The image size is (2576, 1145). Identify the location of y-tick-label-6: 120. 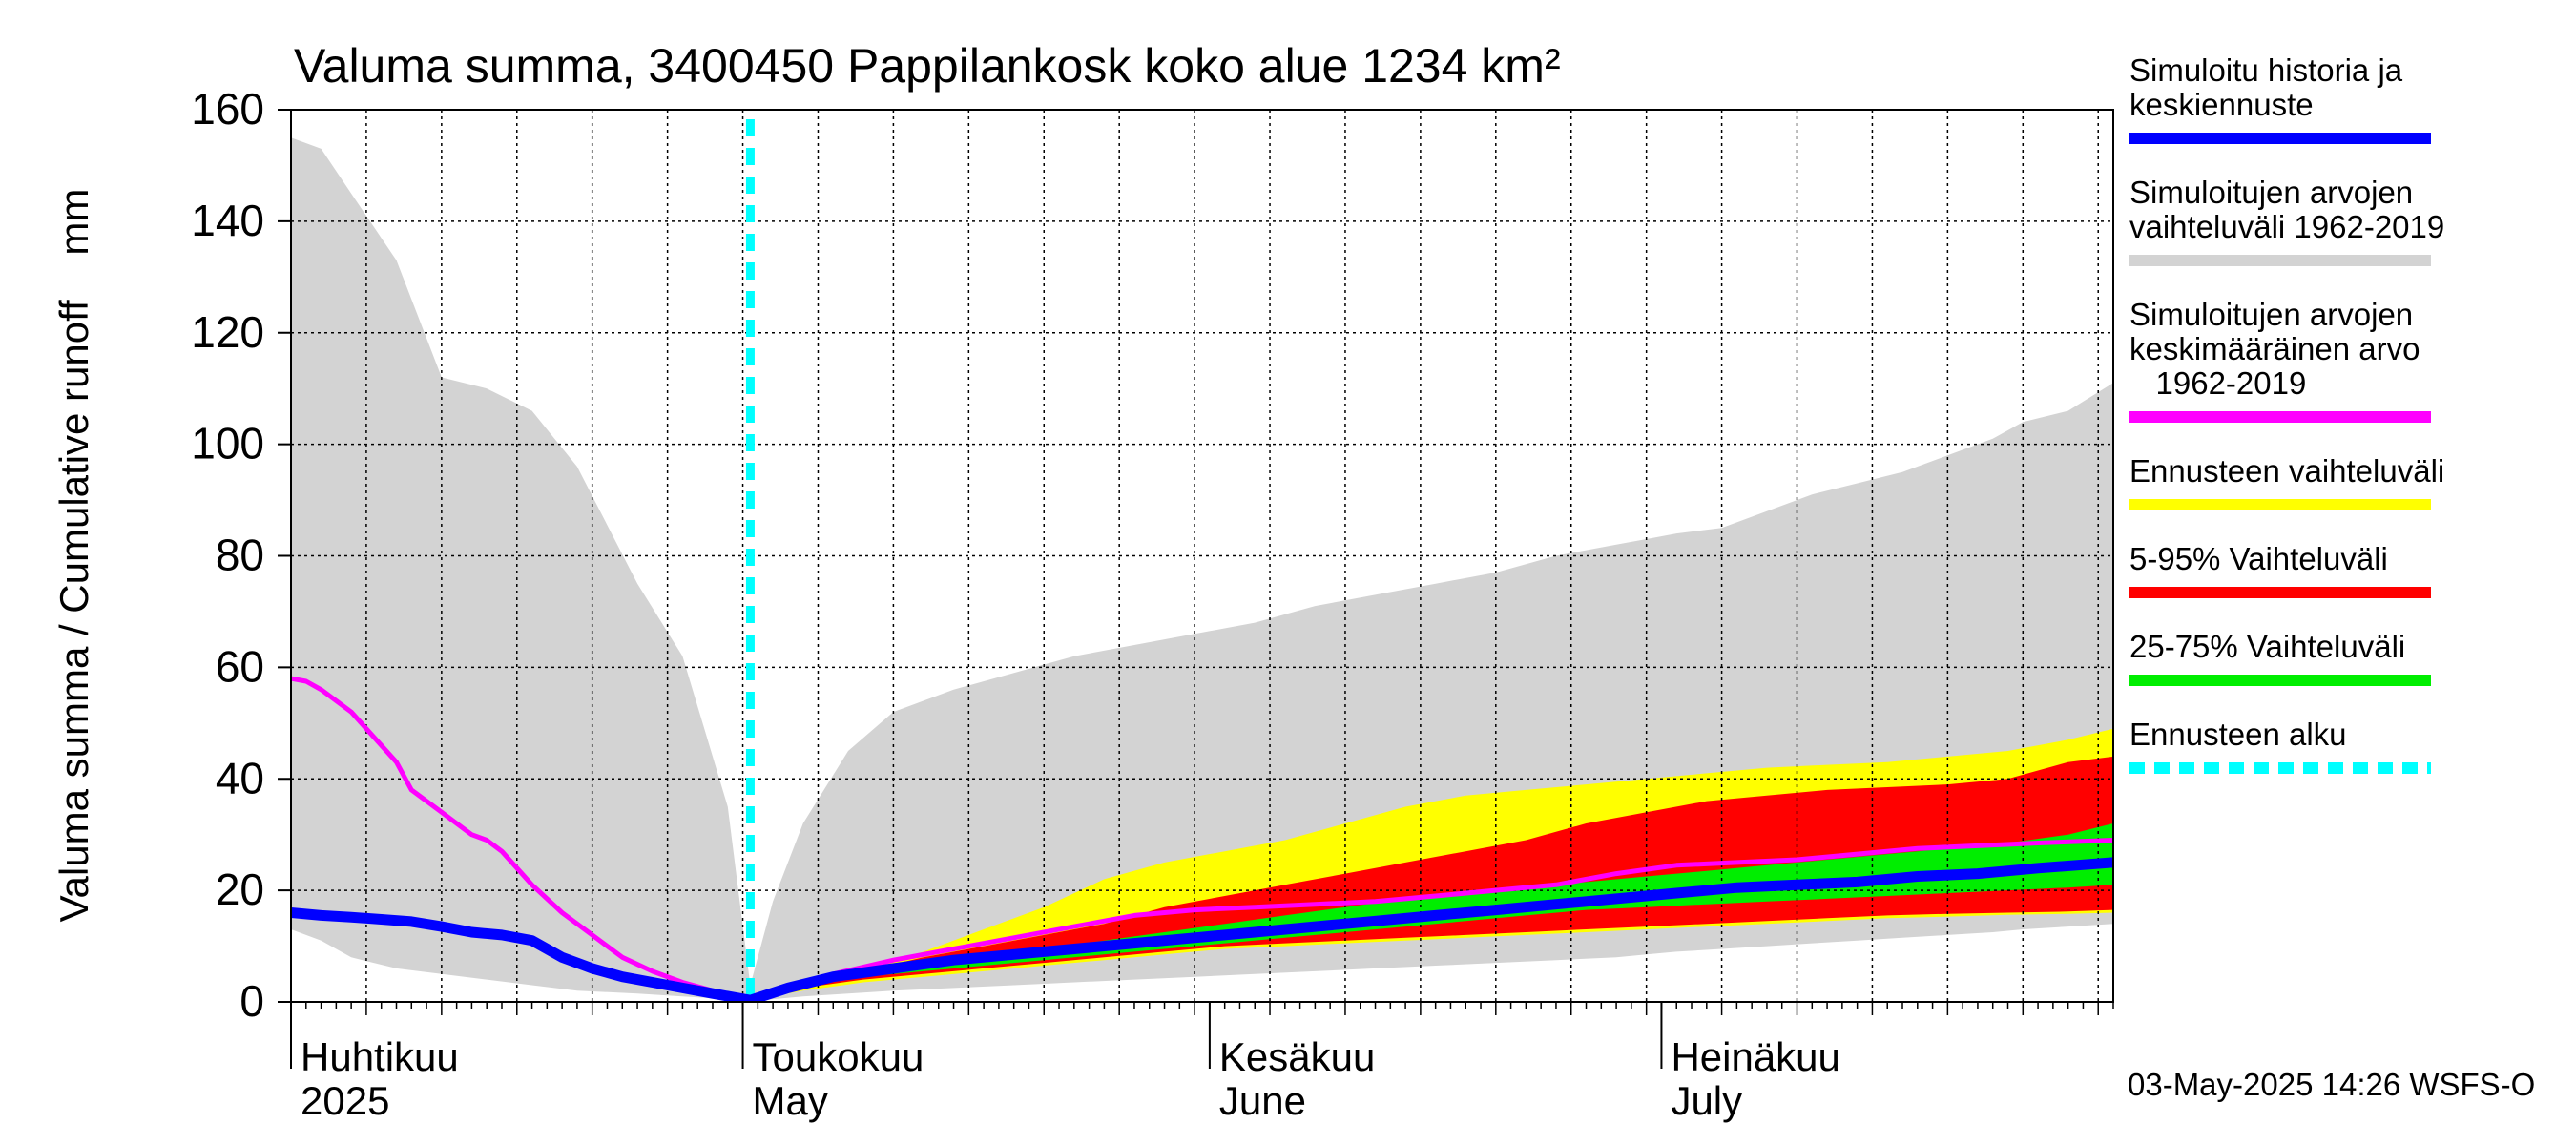
(227, 332).